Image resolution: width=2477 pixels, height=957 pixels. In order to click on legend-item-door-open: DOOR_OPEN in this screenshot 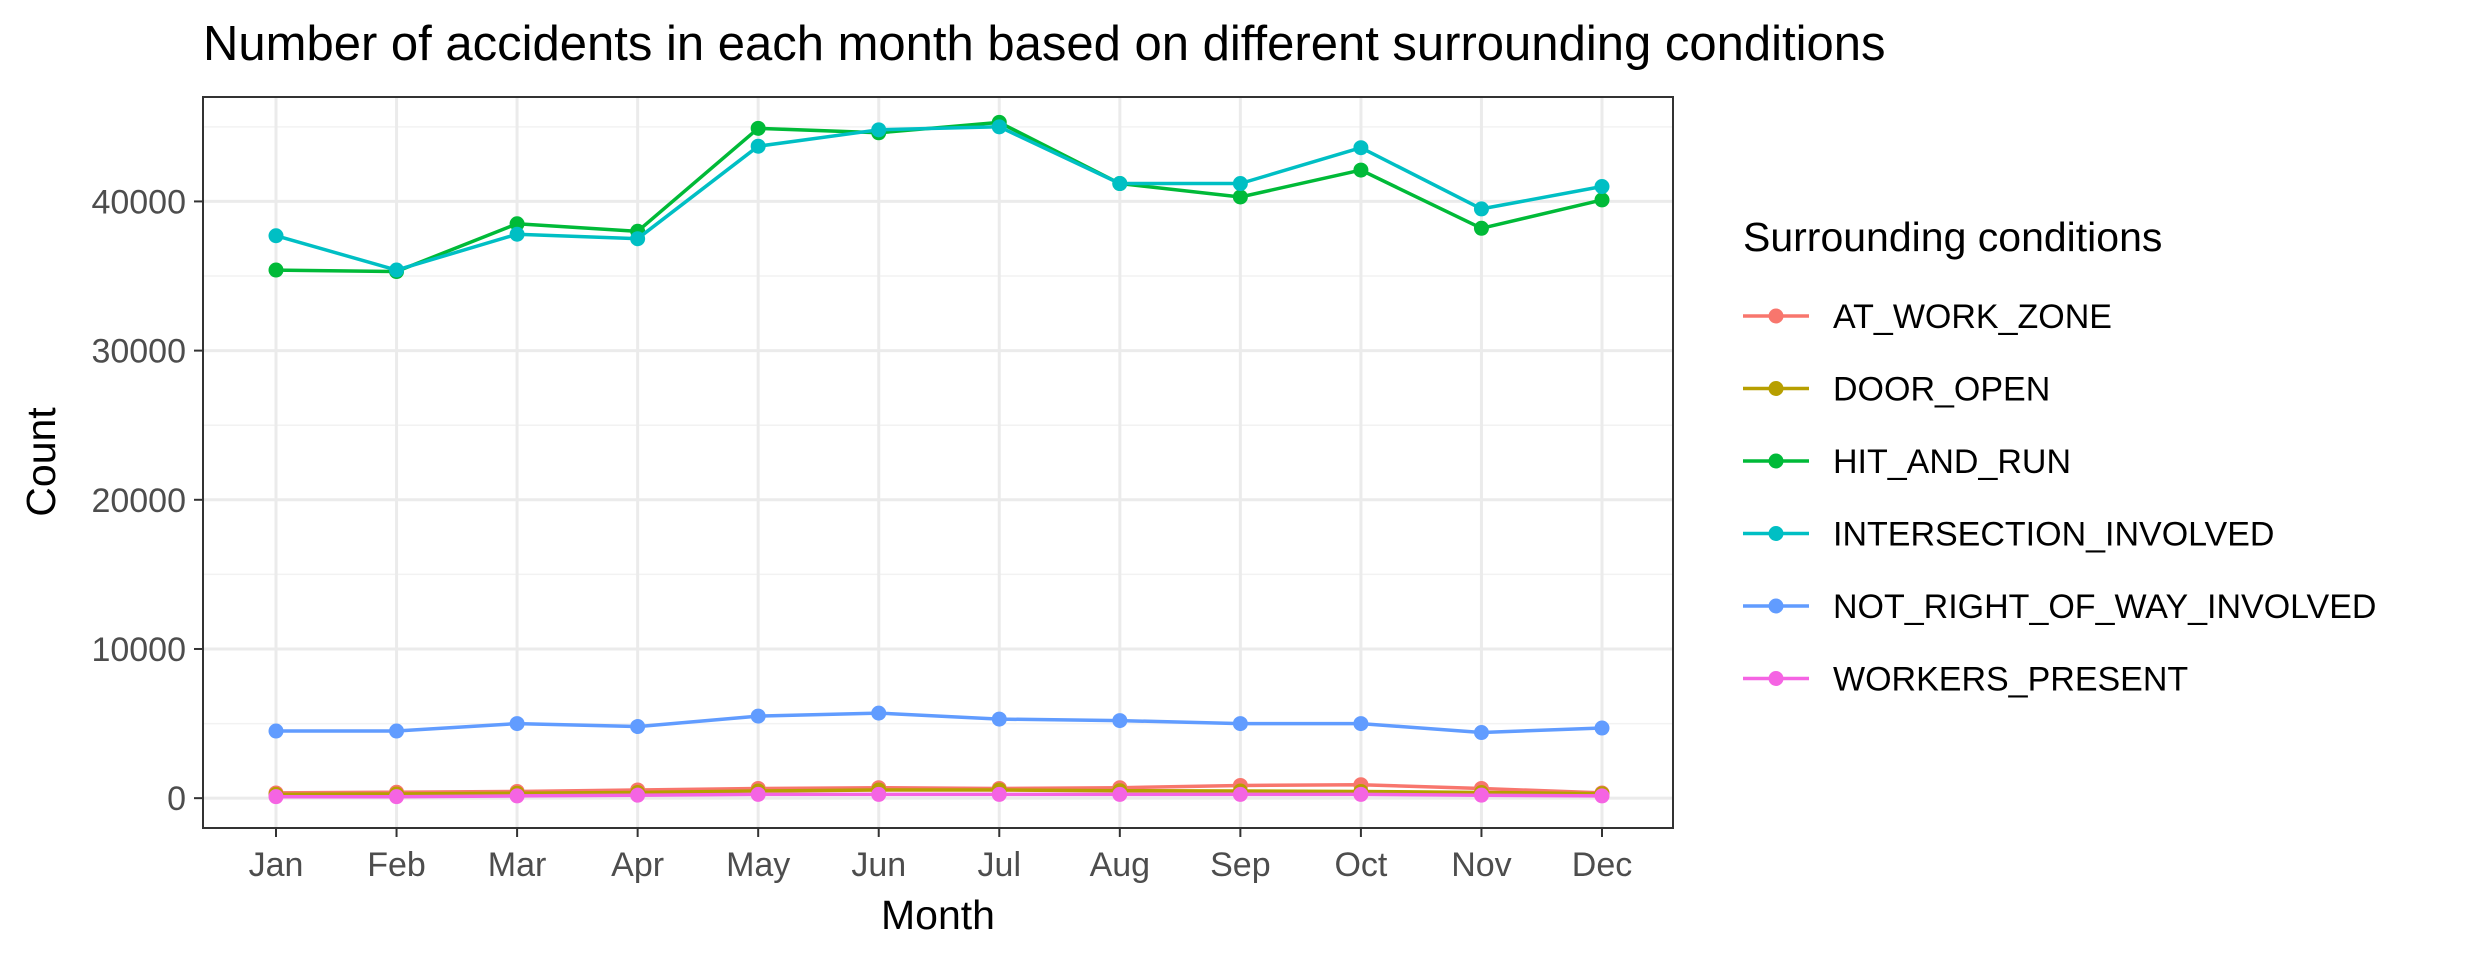, I will do `click(1896, 390)`.